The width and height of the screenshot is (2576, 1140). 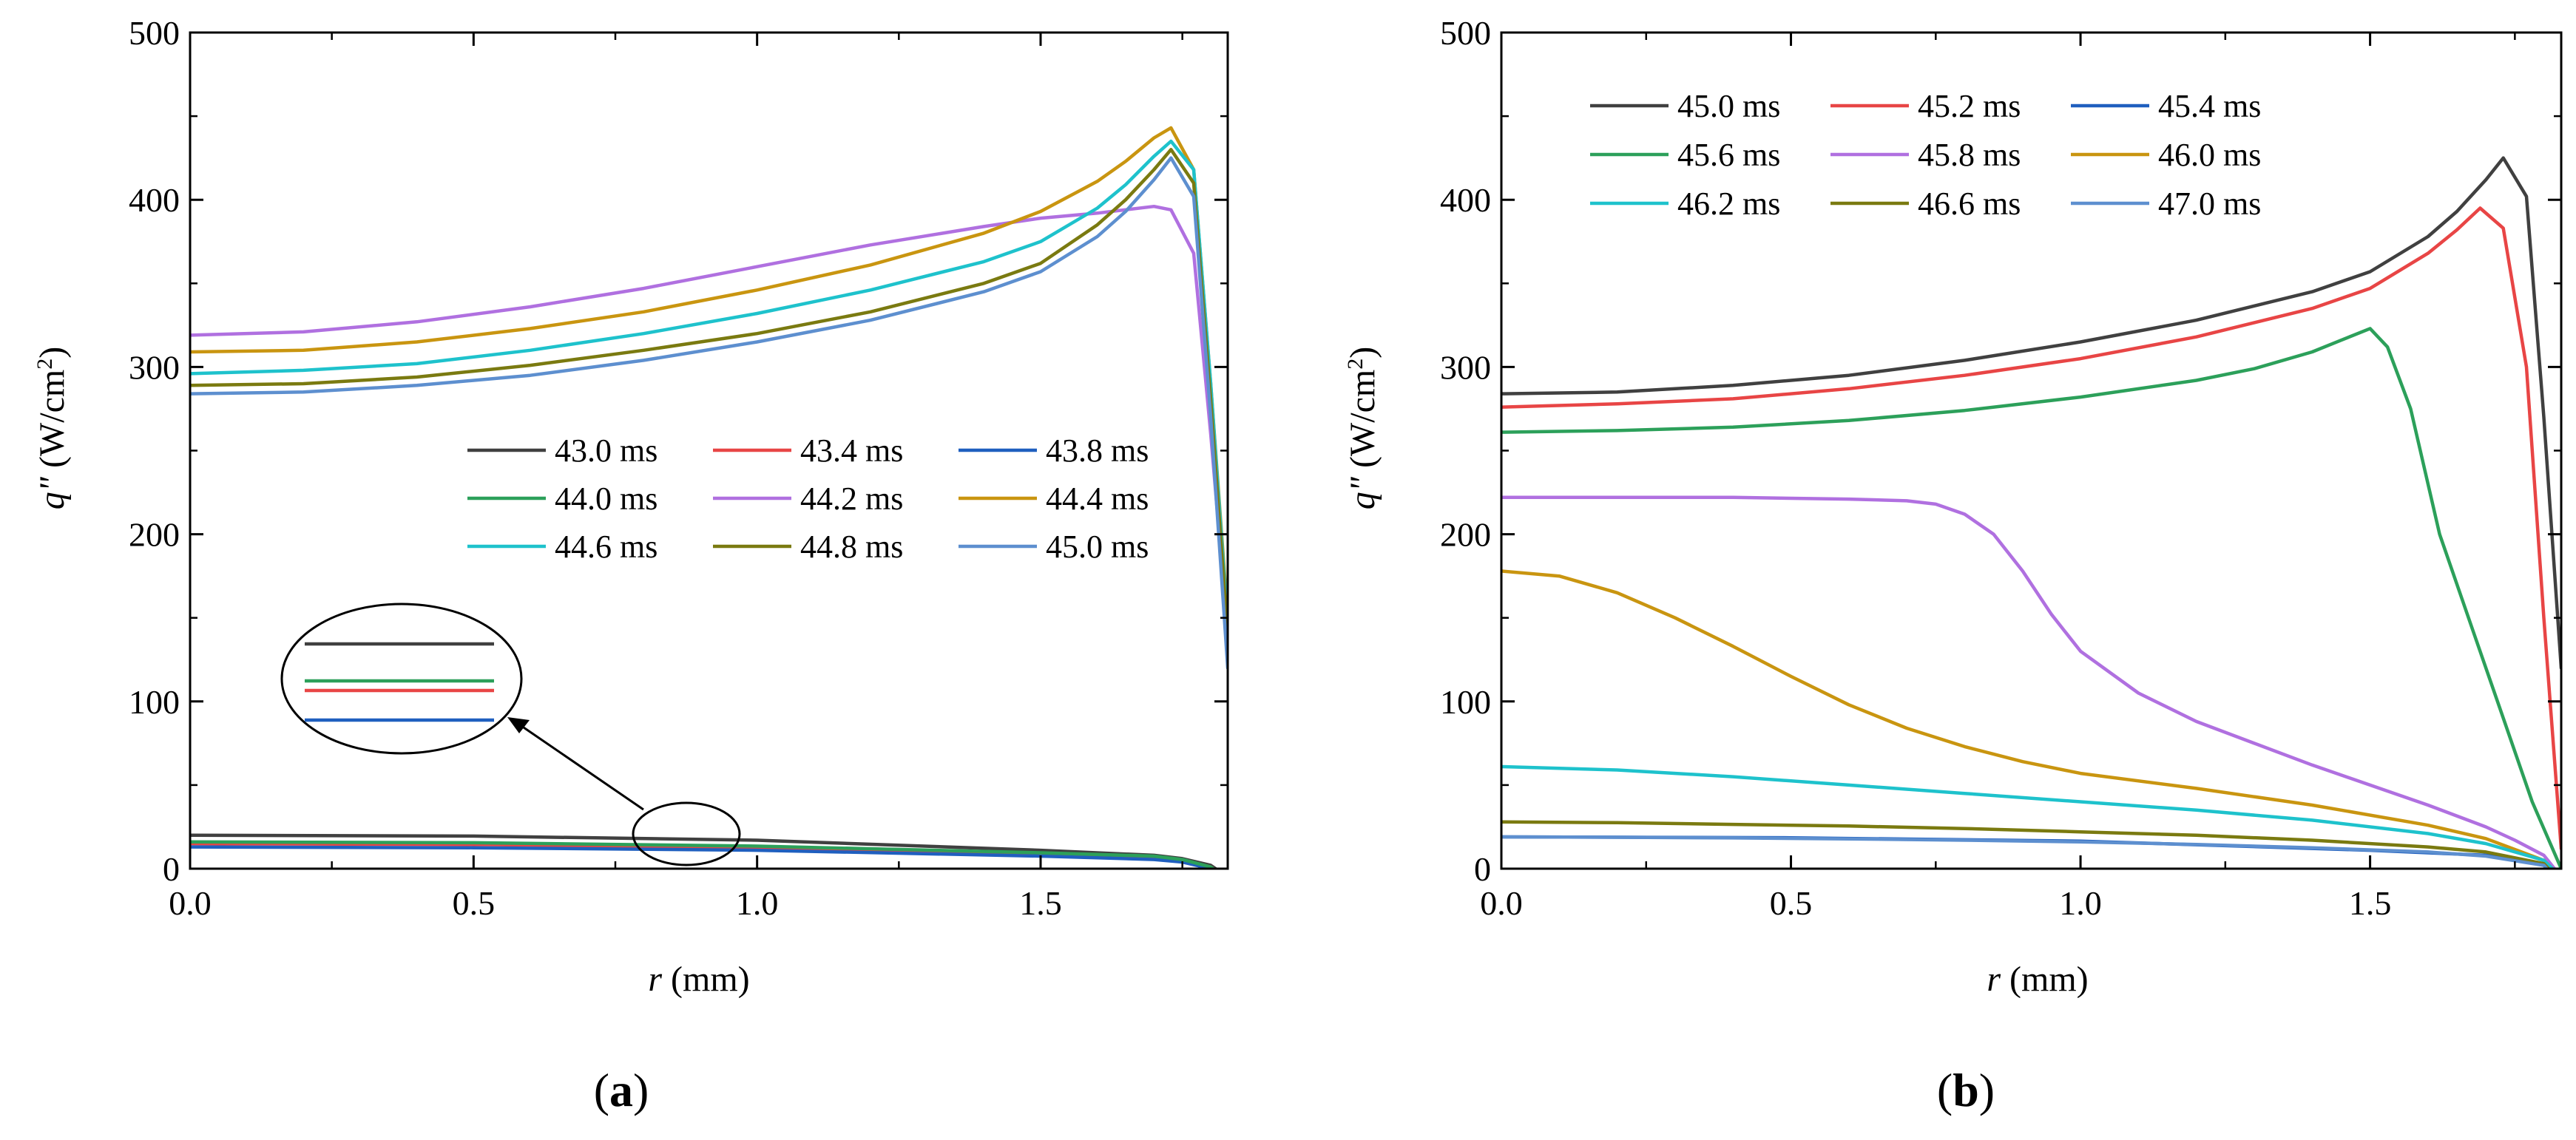 What do you see at coordinates (52, 428) in the screenshot?
I see `panel-a-ylabel: q" (W/cm2)` at bounding box center [52, 428].